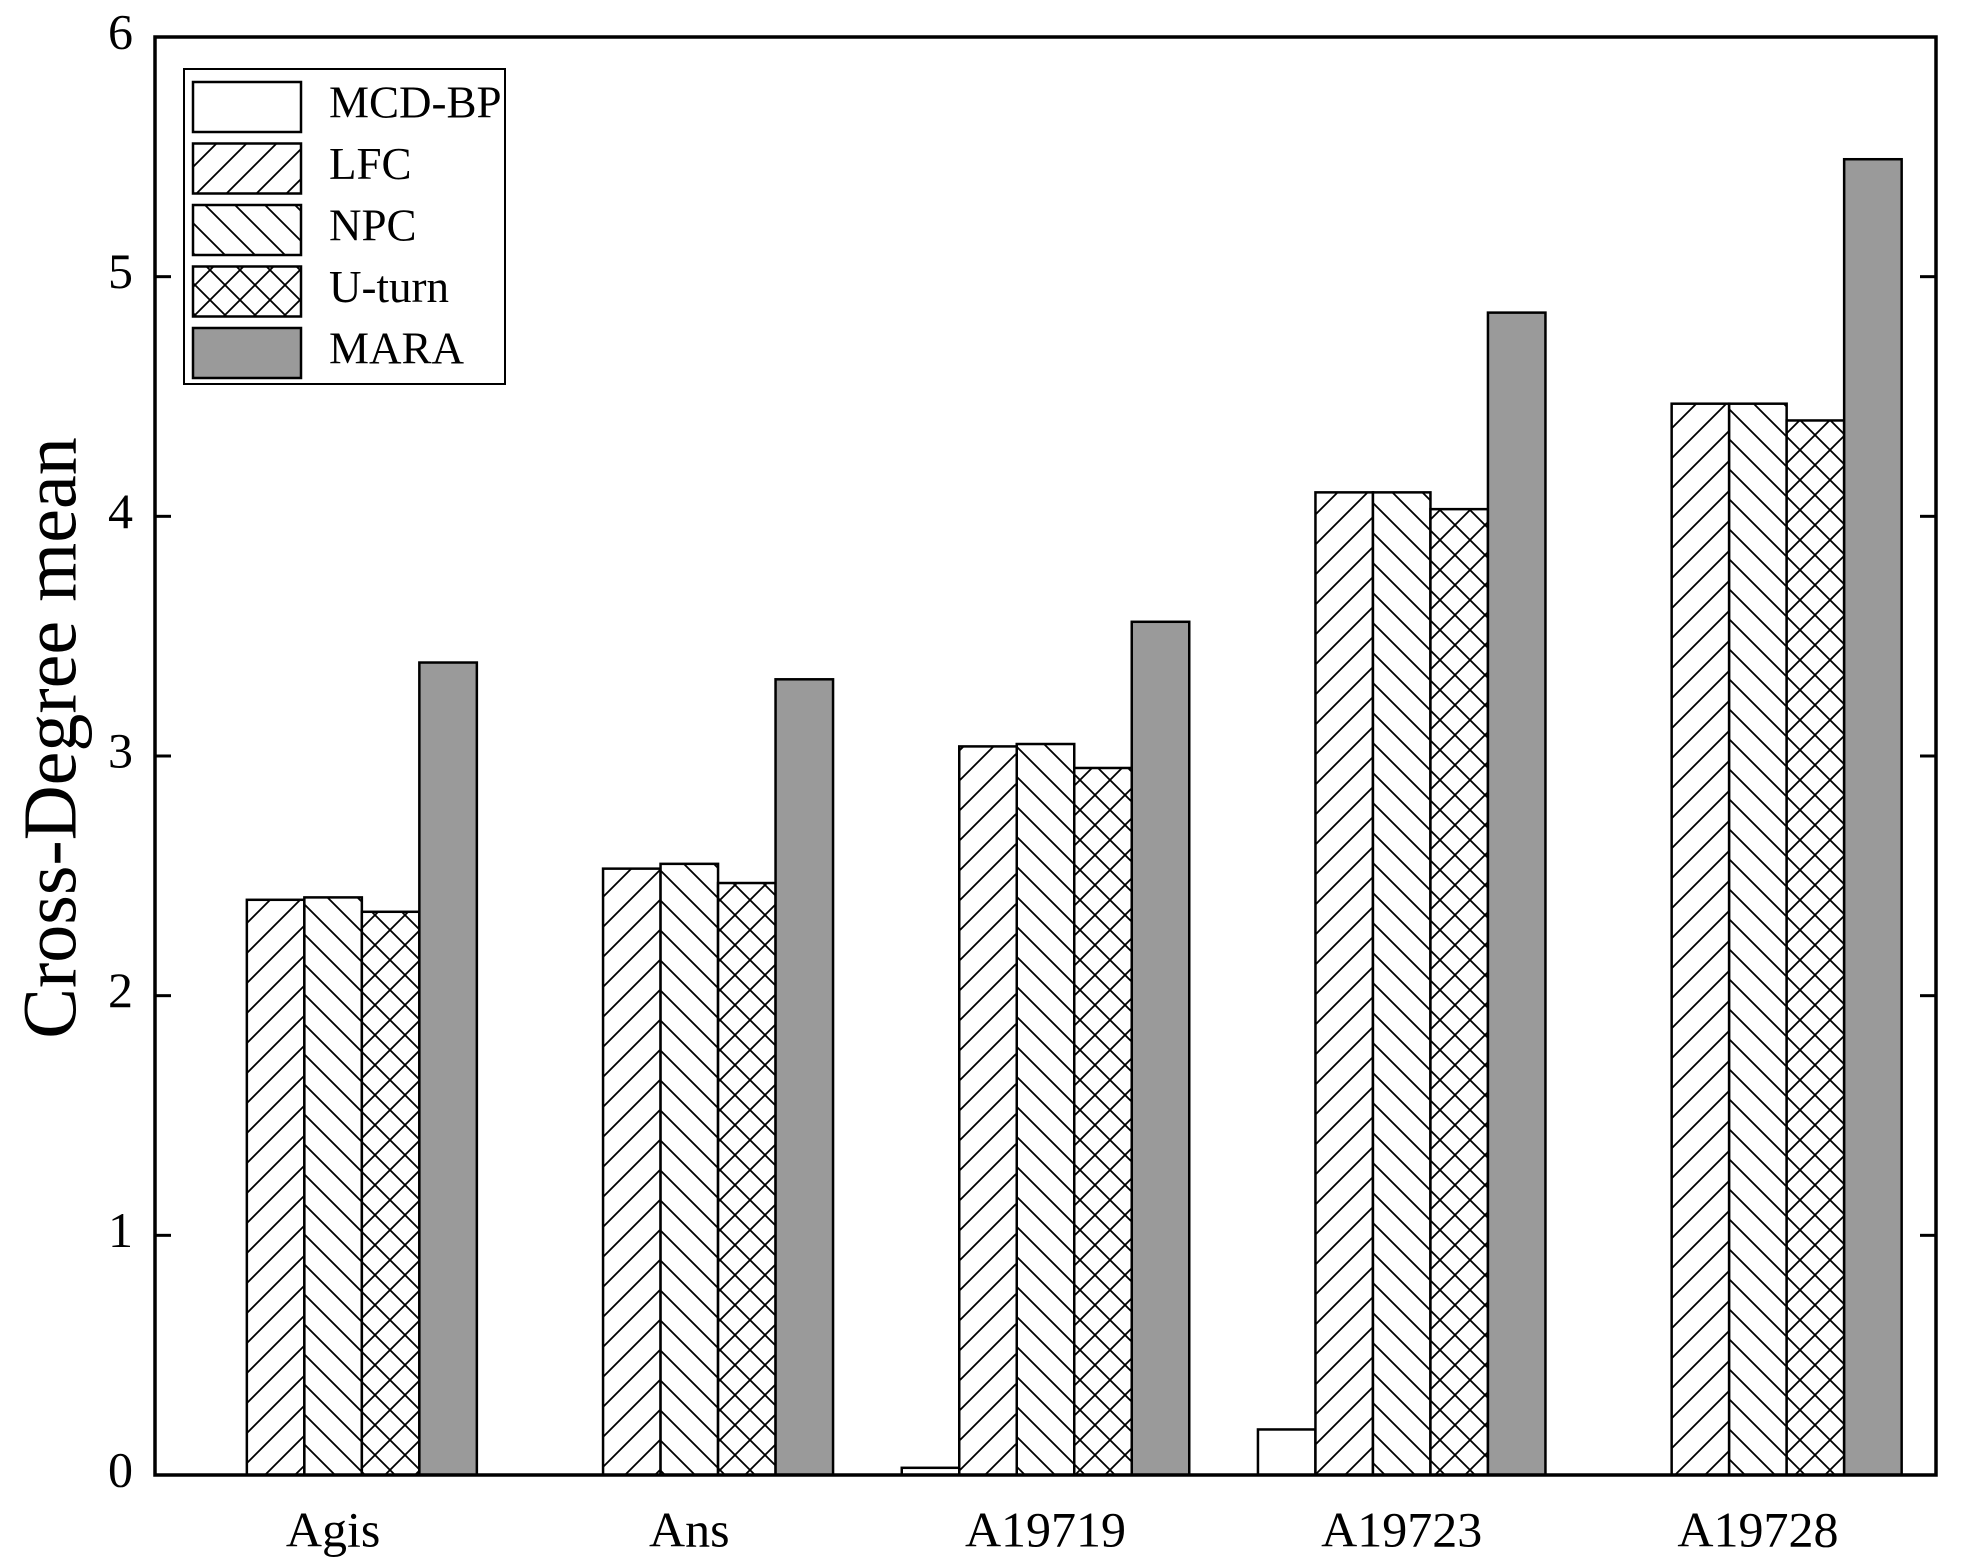  What do you see at coordinates (120, 1469) in the screenshot?
I see `y-tick-label: 0` at bounding box center [120, 1469].